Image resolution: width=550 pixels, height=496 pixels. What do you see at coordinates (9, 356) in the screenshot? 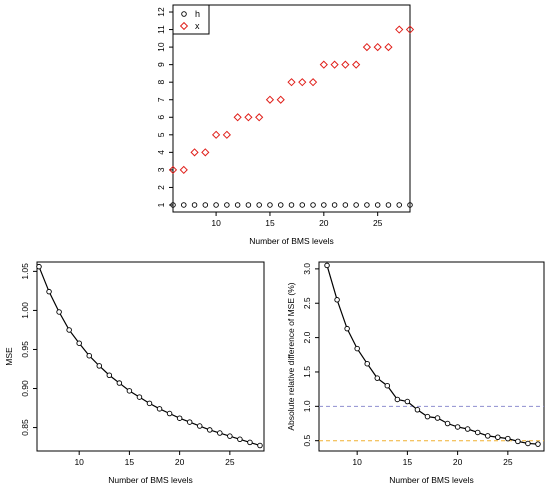
I see `y-axis-label: MSE` at bounding box center [9, 356].